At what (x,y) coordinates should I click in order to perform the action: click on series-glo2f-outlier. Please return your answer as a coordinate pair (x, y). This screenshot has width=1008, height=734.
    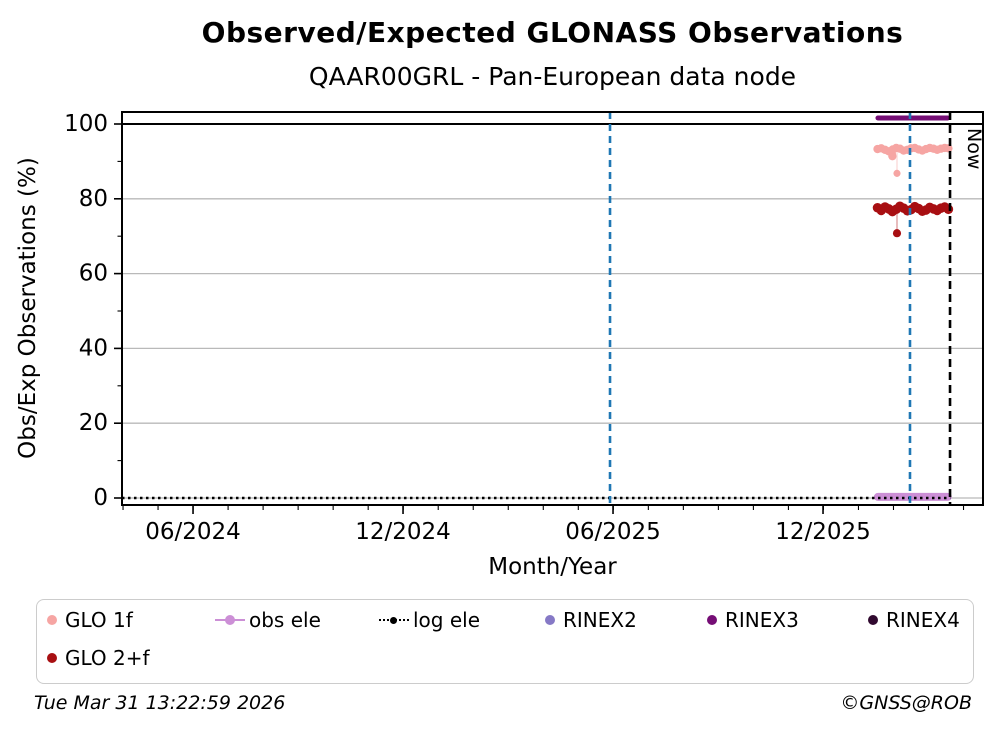
    Looking at the image, I should click on (897, 233).